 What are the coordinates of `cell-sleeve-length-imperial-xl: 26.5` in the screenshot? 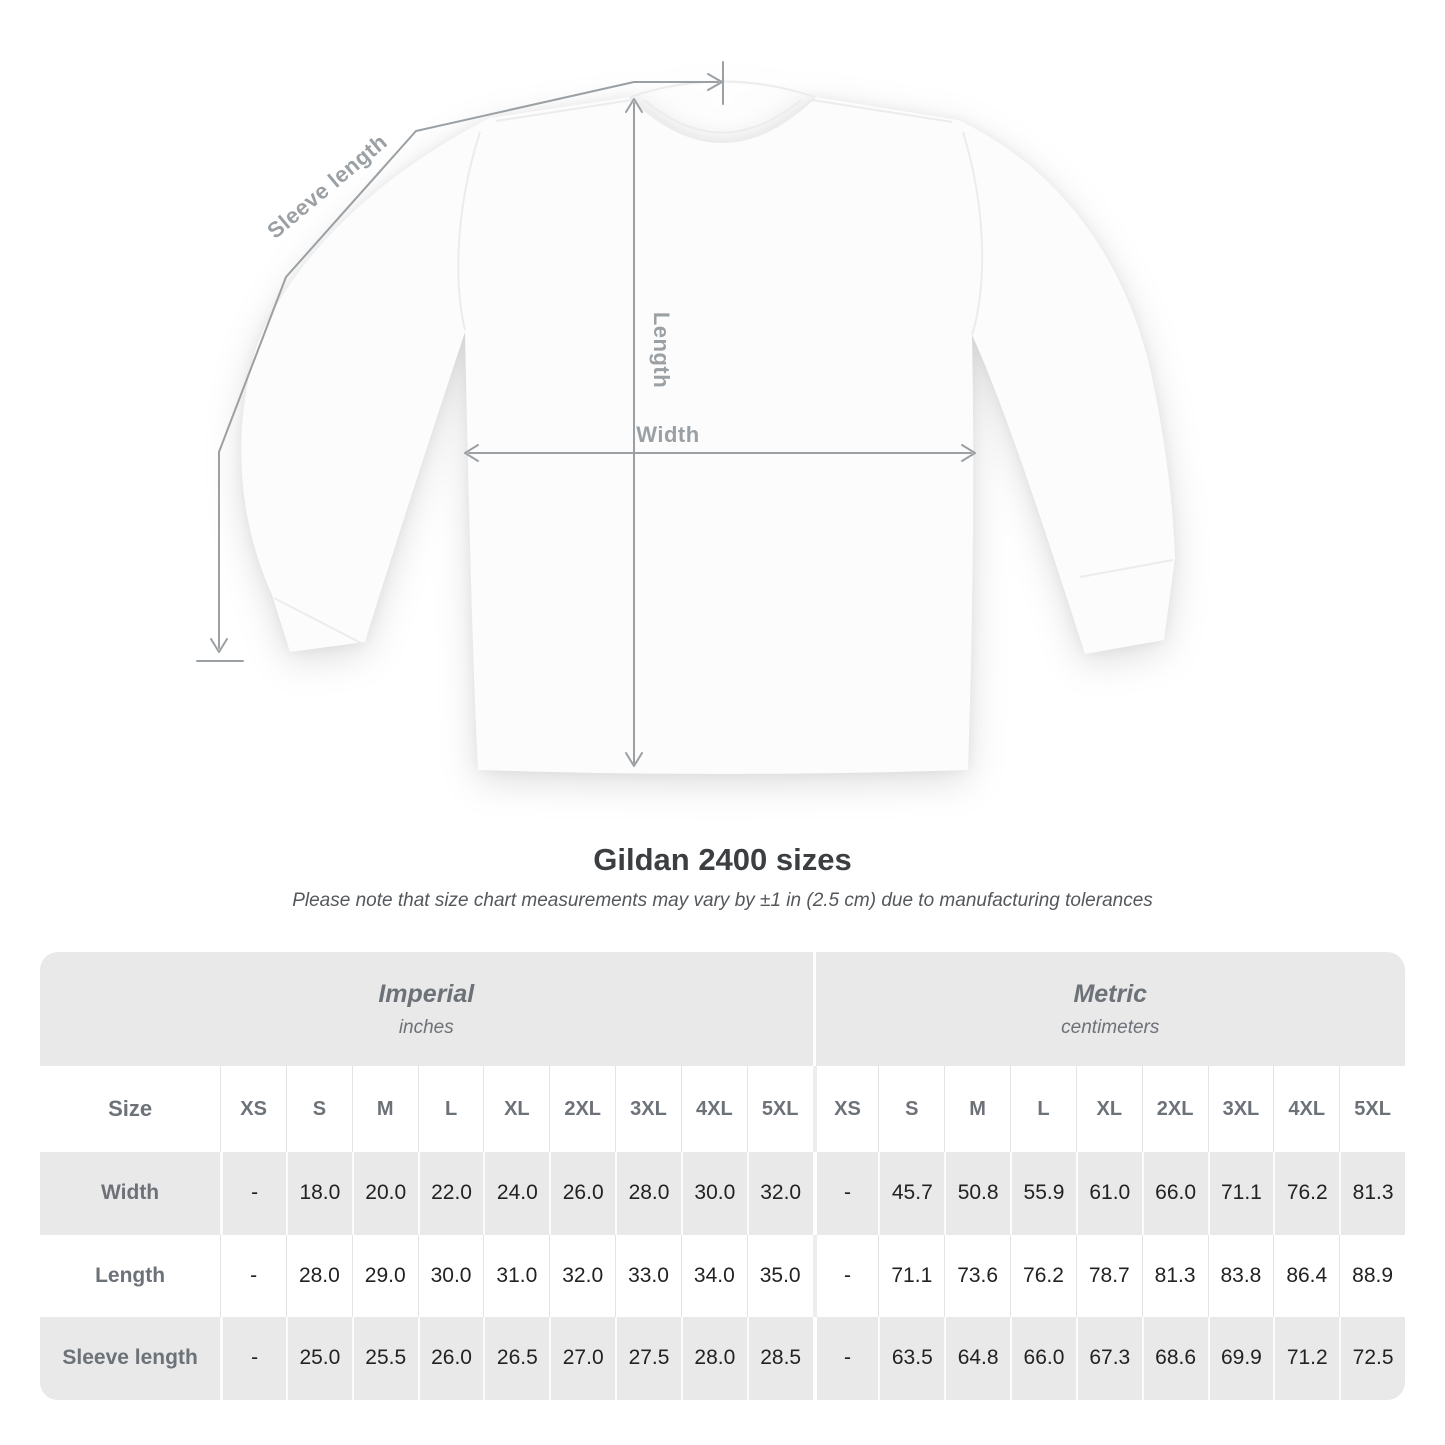 It's located at (516, 1358).